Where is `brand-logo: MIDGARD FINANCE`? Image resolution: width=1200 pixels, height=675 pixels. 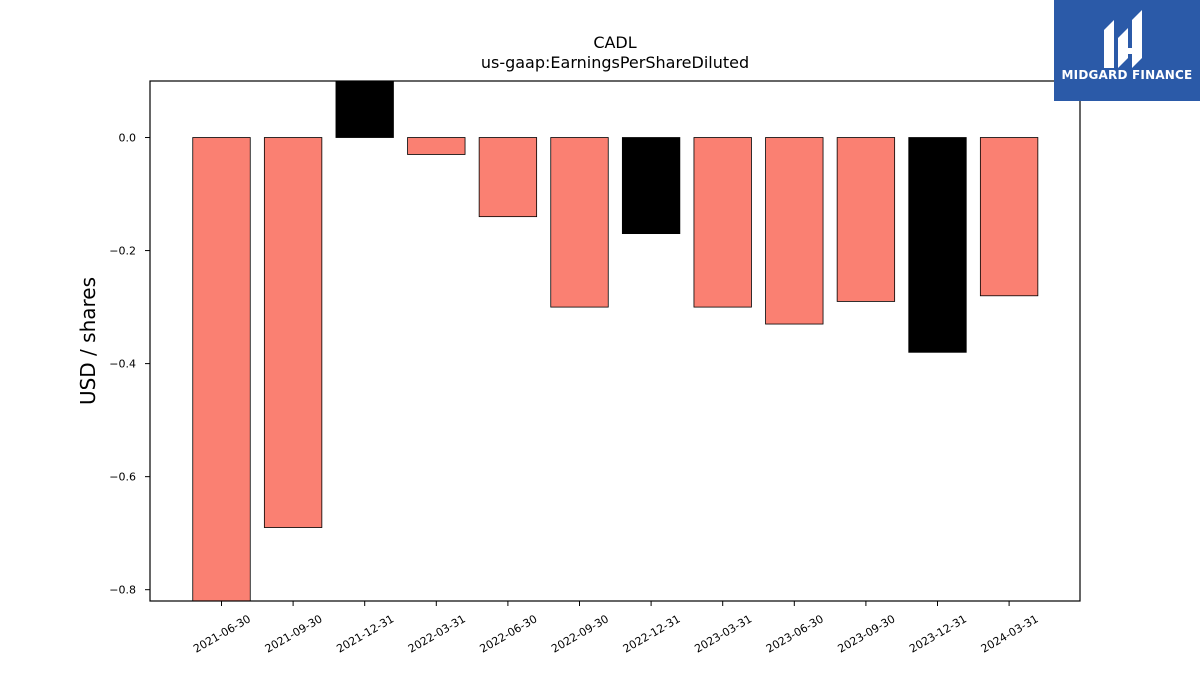 brand-logo: MIDGARD FINANCE is located at coordinates (1127, 50).